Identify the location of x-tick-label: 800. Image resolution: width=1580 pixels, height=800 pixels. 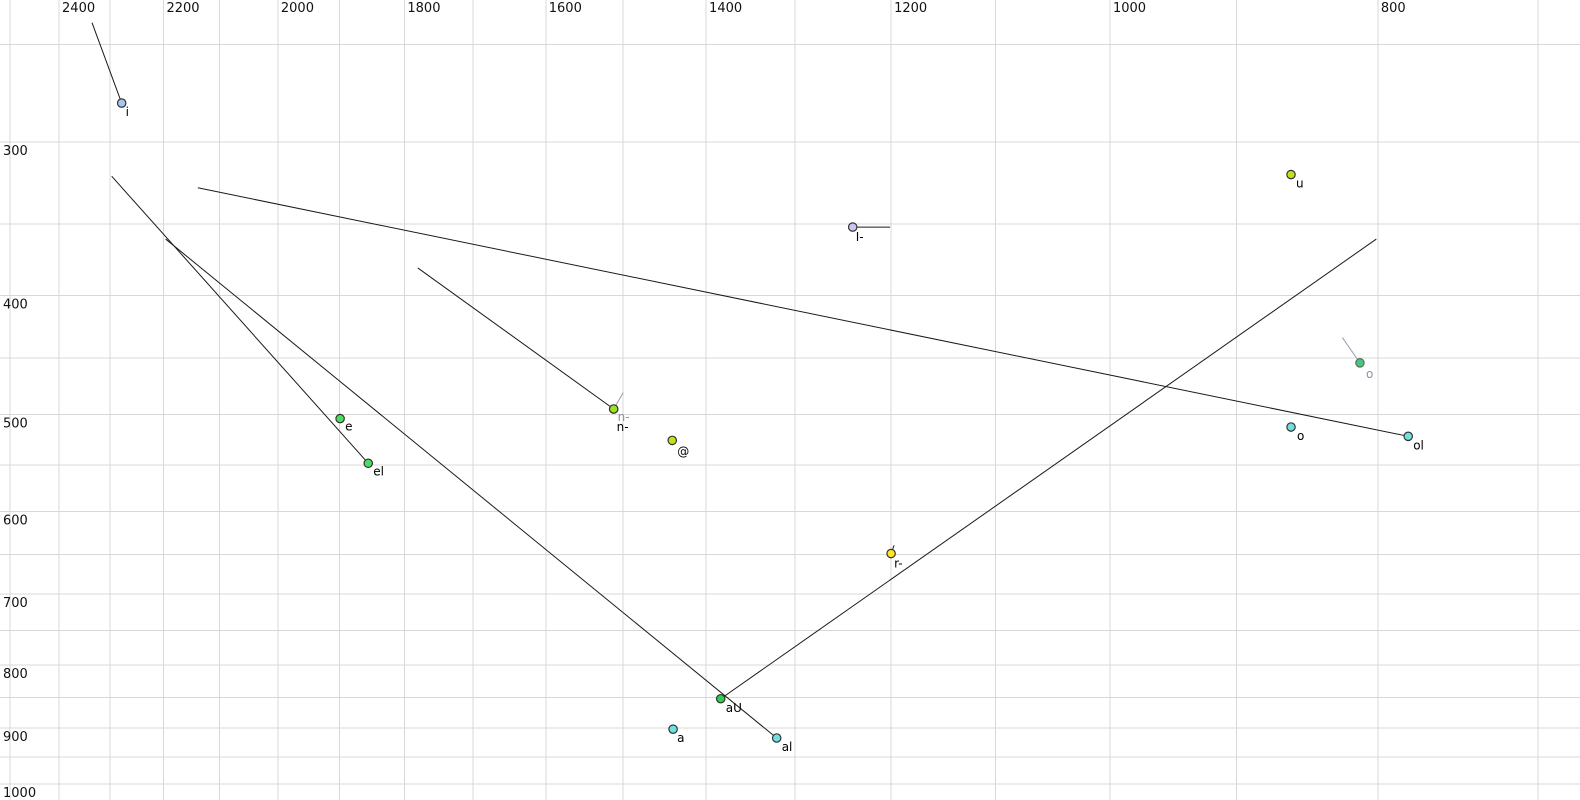
(1393, 8).